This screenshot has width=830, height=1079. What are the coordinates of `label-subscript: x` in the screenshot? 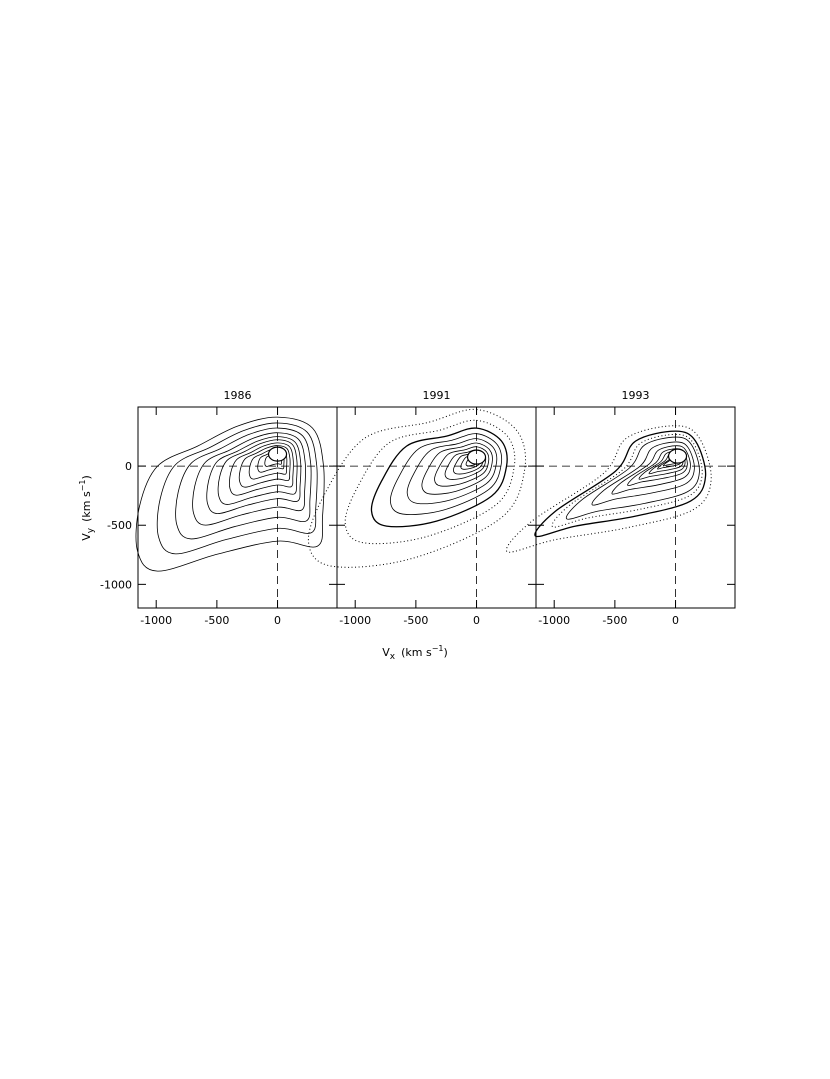 It's located at (393, 657).